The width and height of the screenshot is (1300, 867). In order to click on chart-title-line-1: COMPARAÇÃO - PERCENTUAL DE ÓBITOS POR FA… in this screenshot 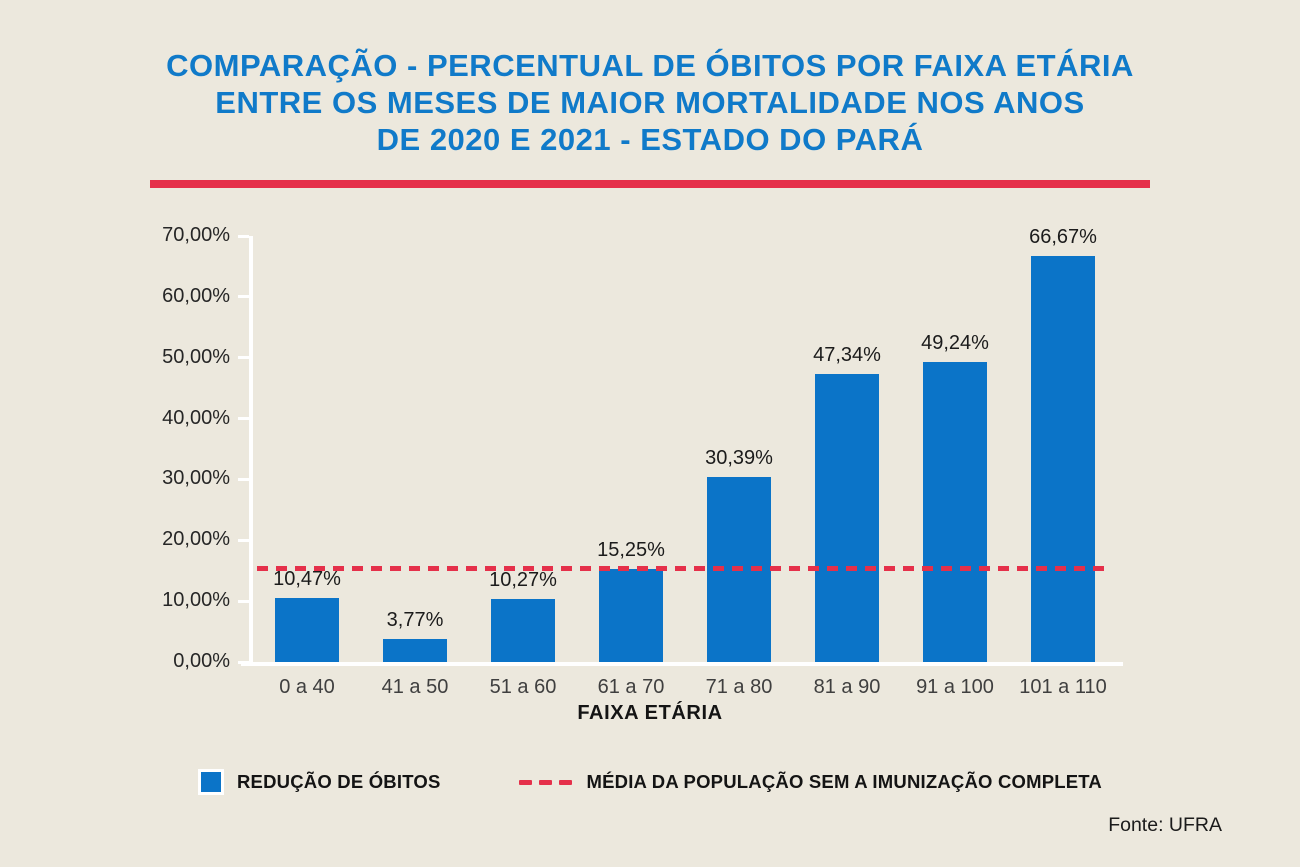, I will do `click(650, 65)`.